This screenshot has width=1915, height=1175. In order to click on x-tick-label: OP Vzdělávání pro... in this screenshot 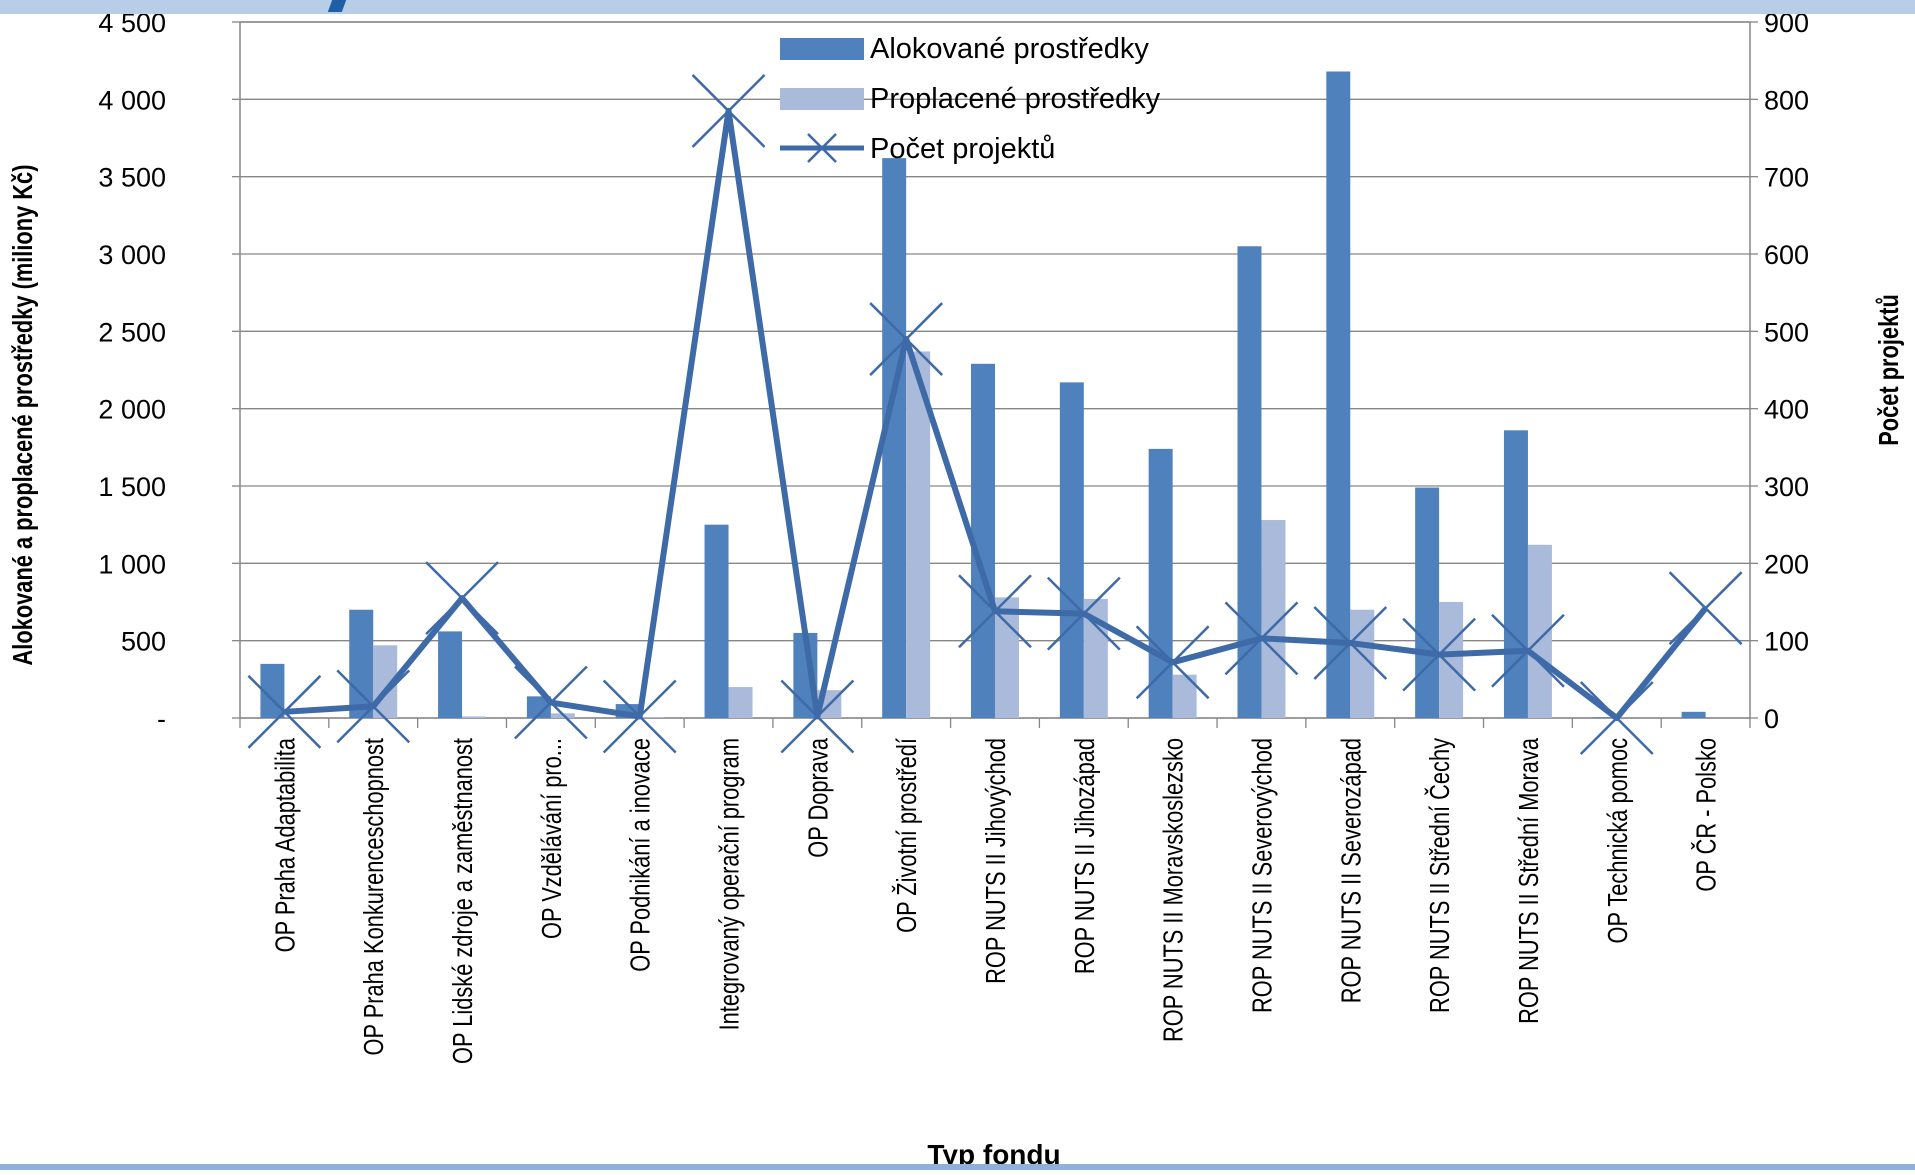, I will do `click(551, 838)`.